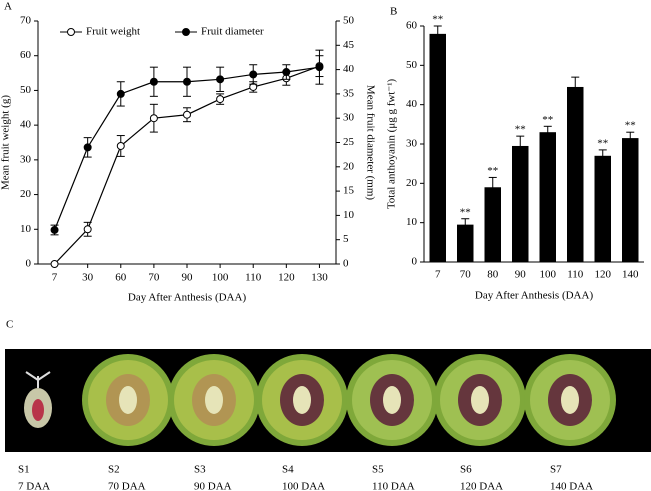  What do you see at coordinates (8, 7) in the screenshot?
I see `panel-label: A` at bounding box center [8, 7].